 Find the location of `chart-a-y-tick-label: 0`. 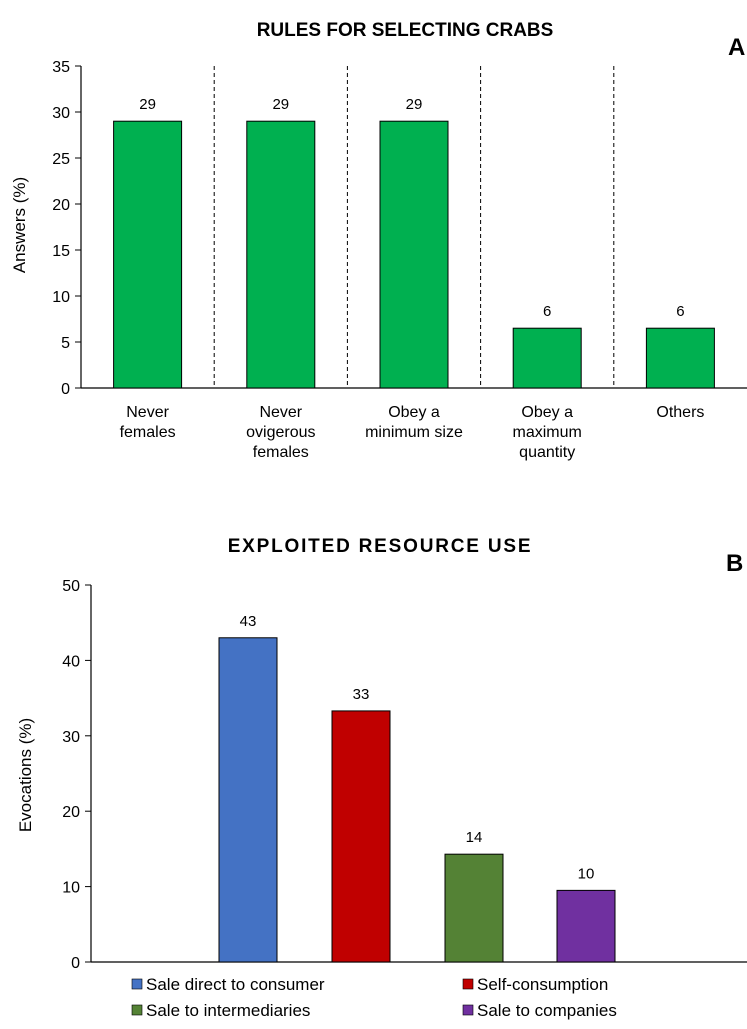

chart-a-y-tick-label: 0 is located at coordinates (65, 389).